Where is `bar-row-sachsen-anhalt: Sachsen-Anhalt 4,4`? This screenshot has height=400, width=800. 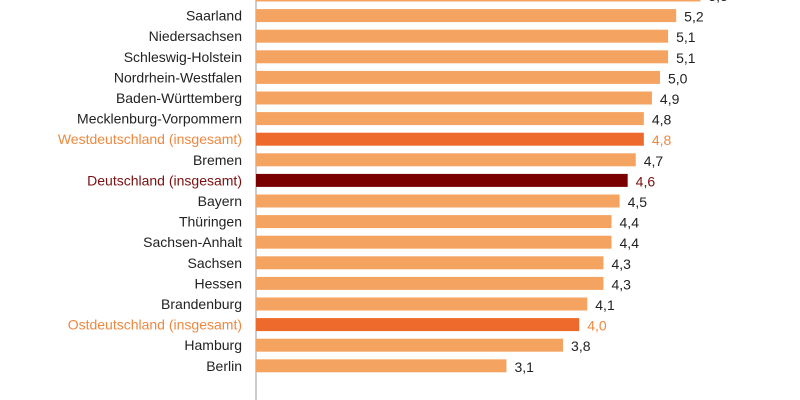 bar-row-sachsen-anhalt: Sachsen-Anhalt 4,4 is located at coordinates (391, 242).